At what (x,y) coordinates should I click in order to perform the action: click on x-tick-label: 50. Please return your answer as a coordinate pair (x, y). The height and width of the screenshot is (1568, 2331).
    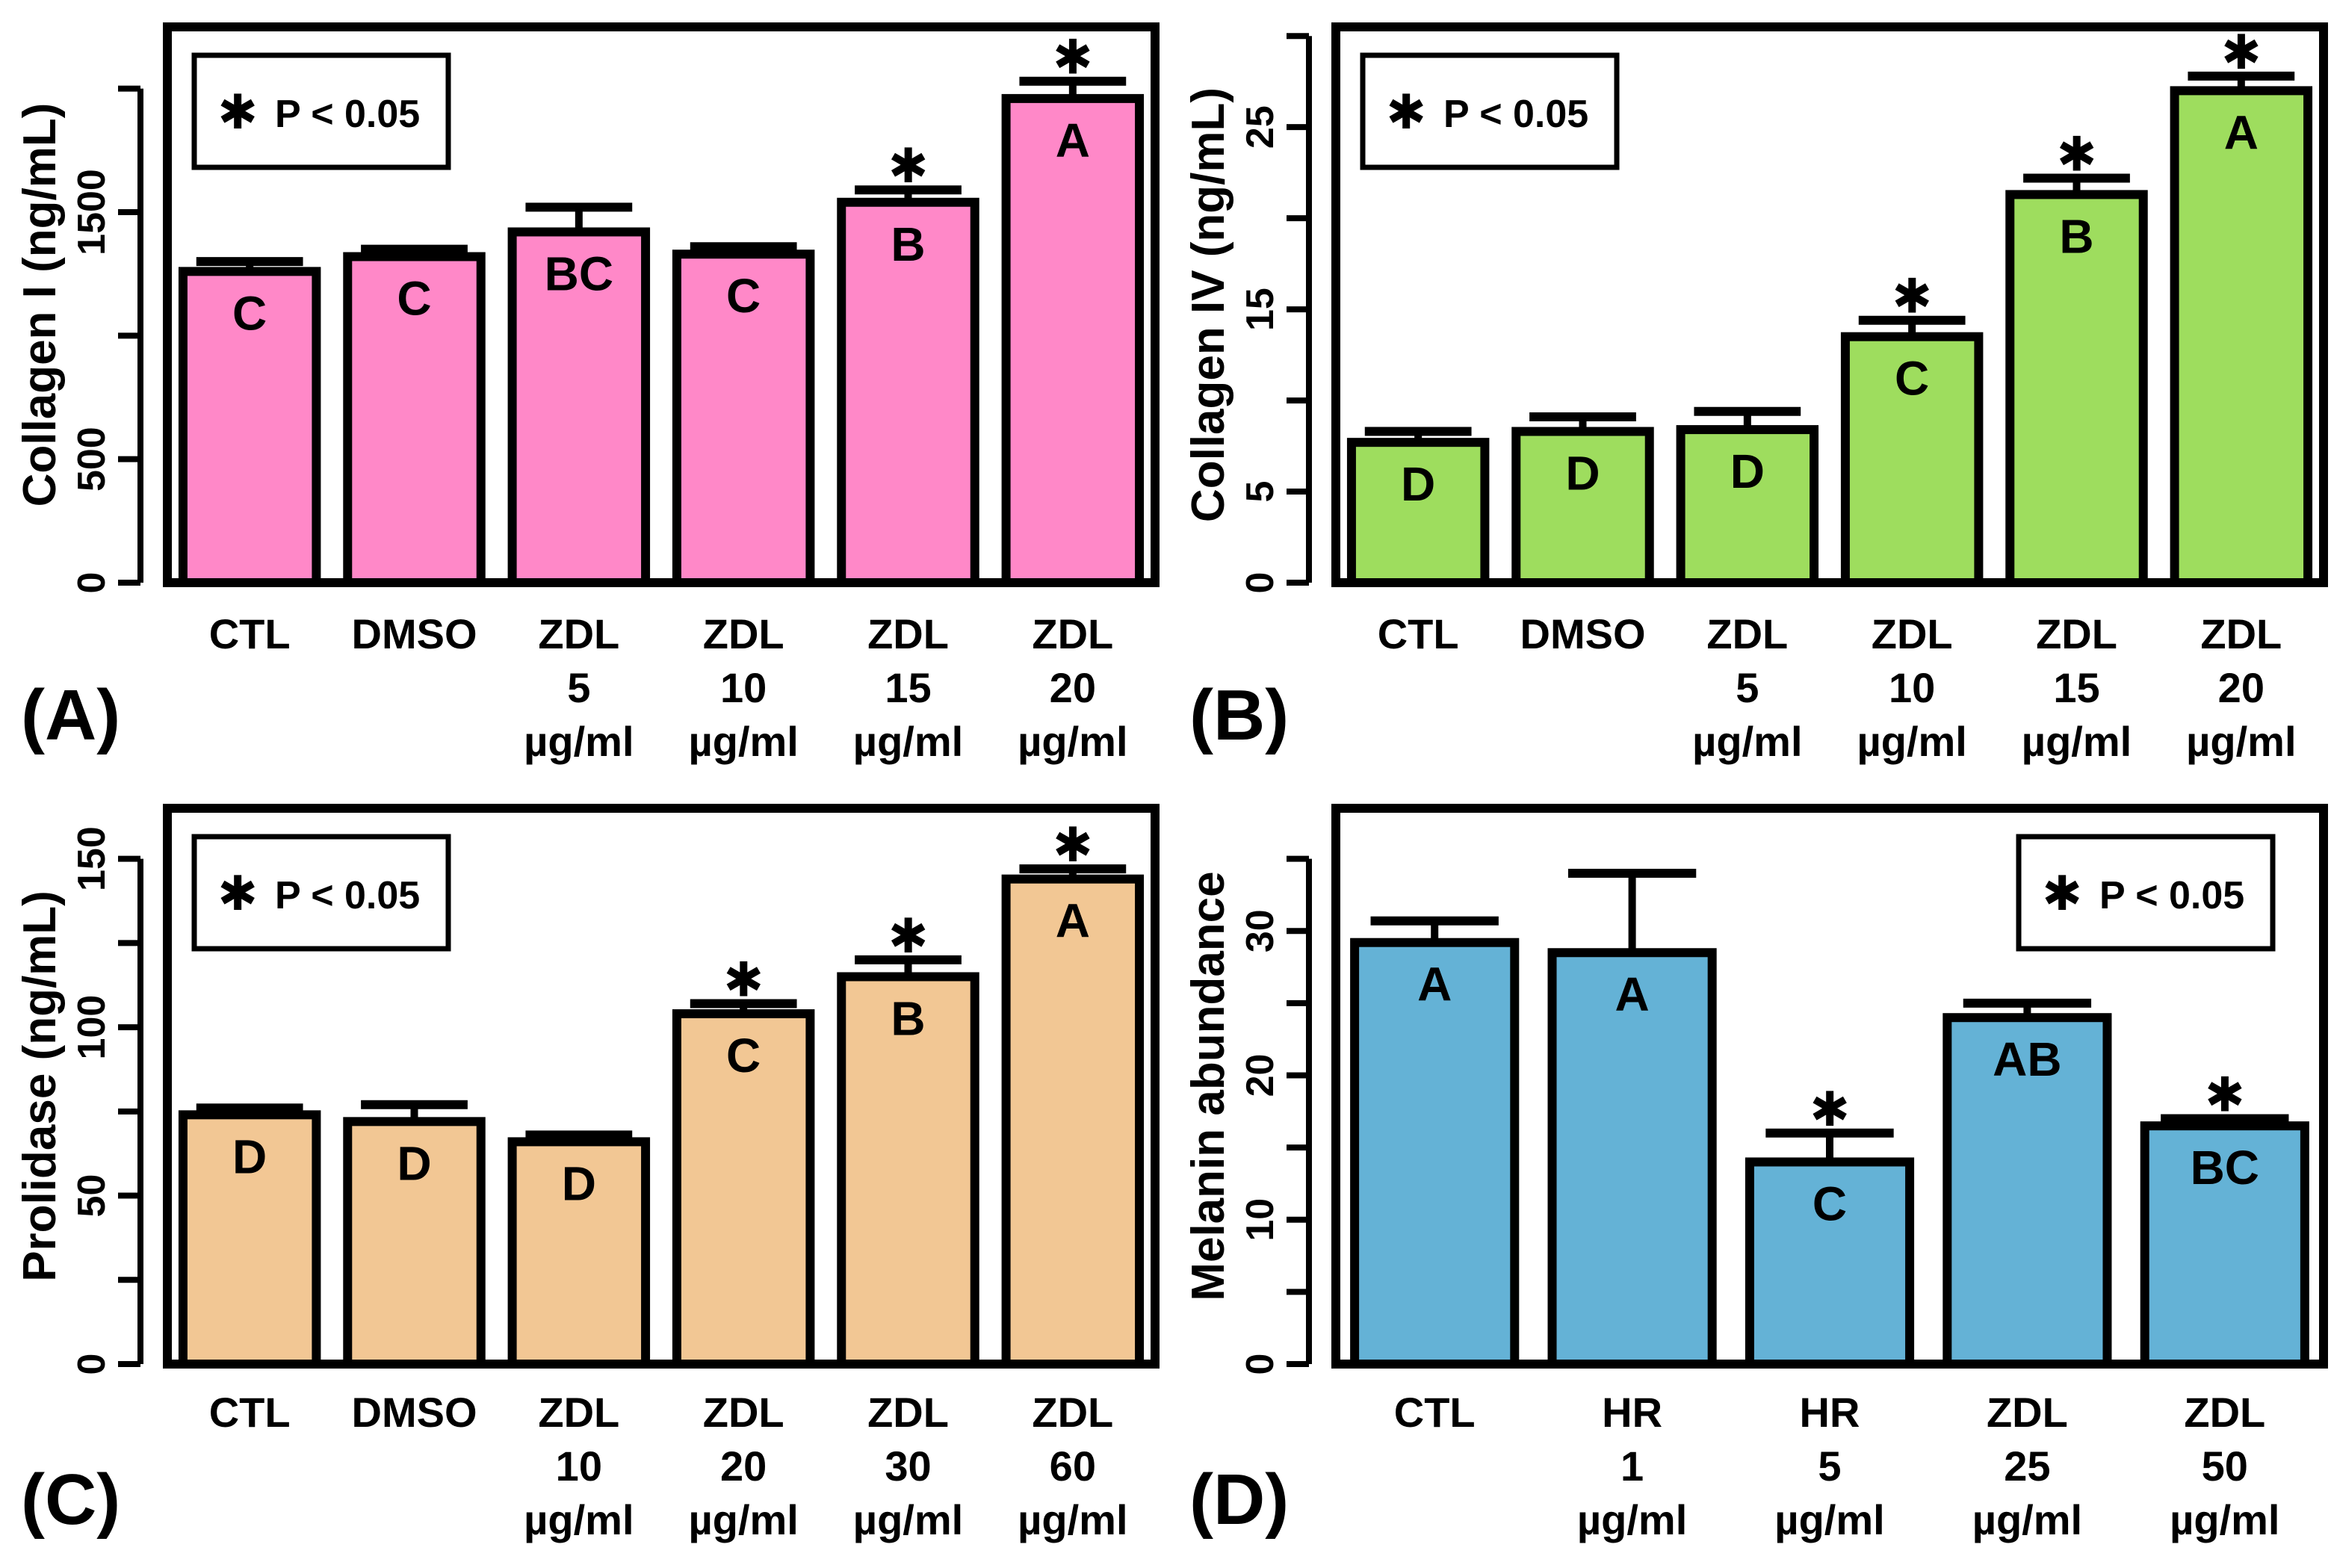
    Looking at the image, I should click on (2225, 1466).